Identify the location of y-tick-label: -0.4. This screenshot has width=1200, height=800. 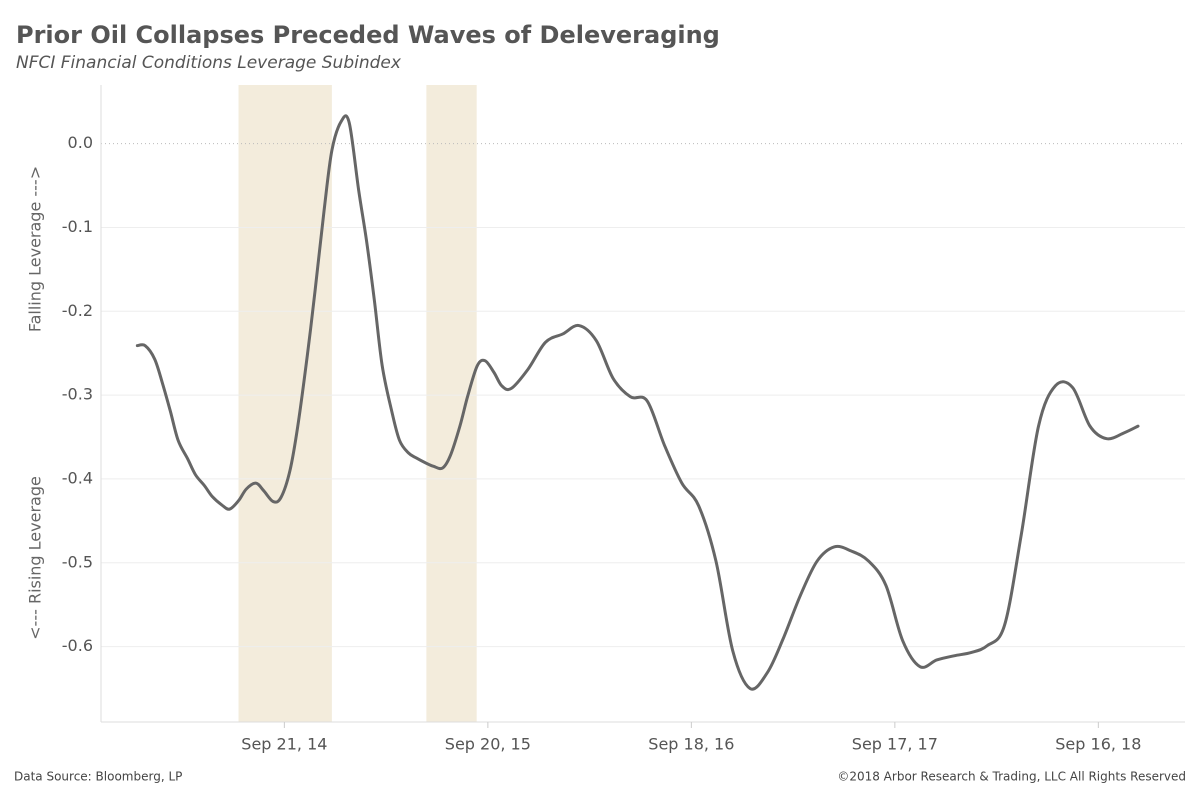
(77, 477).